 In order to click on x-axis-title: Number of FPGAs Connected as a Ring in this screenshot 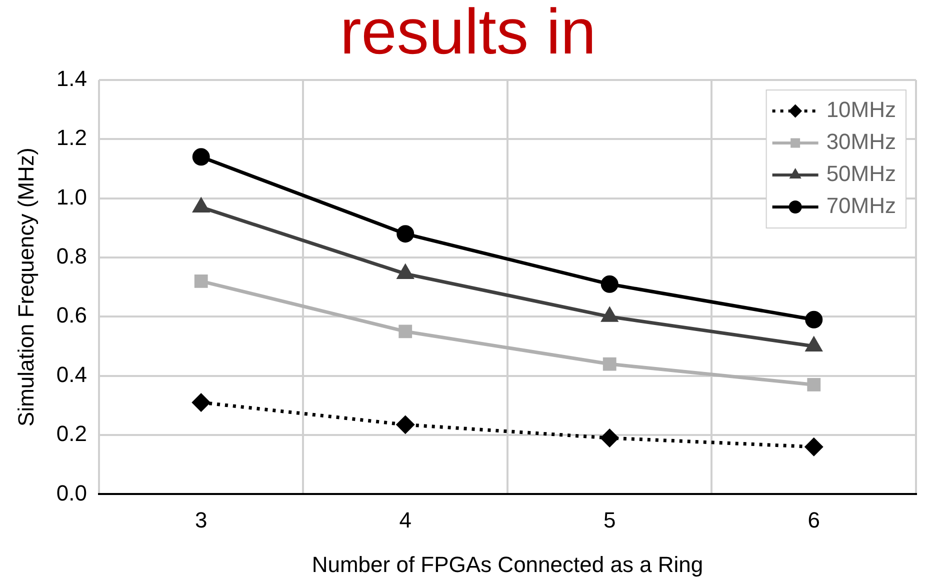, I will do `click(508, 564)`.